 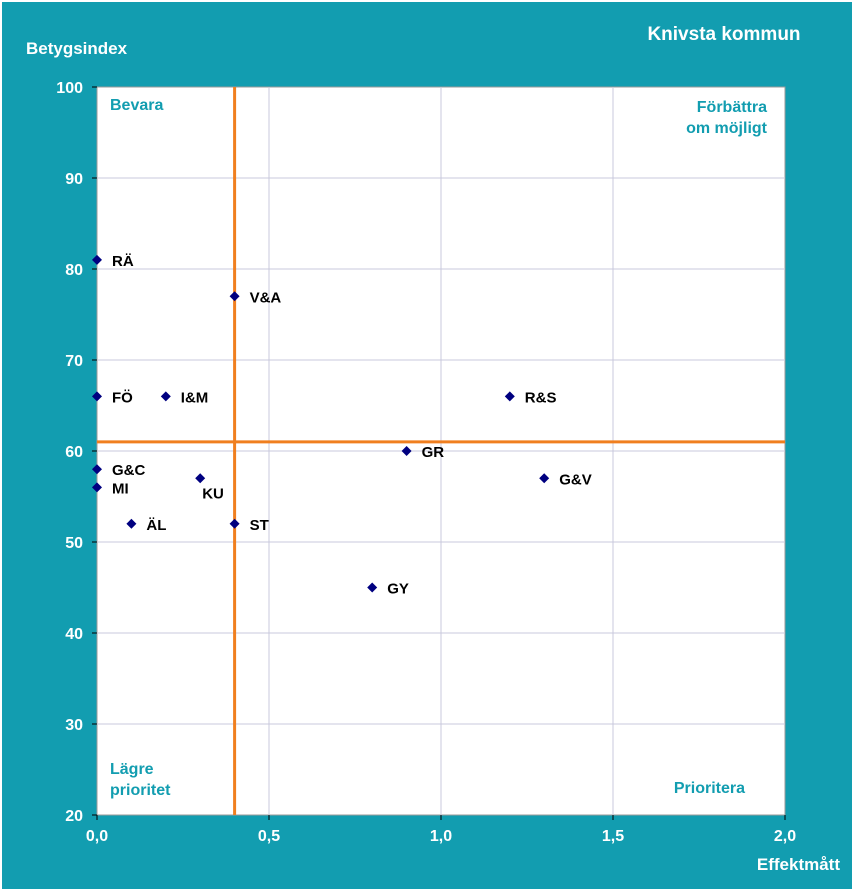 I want to click on y-tick-label: 70, so click(x=74, y=361).